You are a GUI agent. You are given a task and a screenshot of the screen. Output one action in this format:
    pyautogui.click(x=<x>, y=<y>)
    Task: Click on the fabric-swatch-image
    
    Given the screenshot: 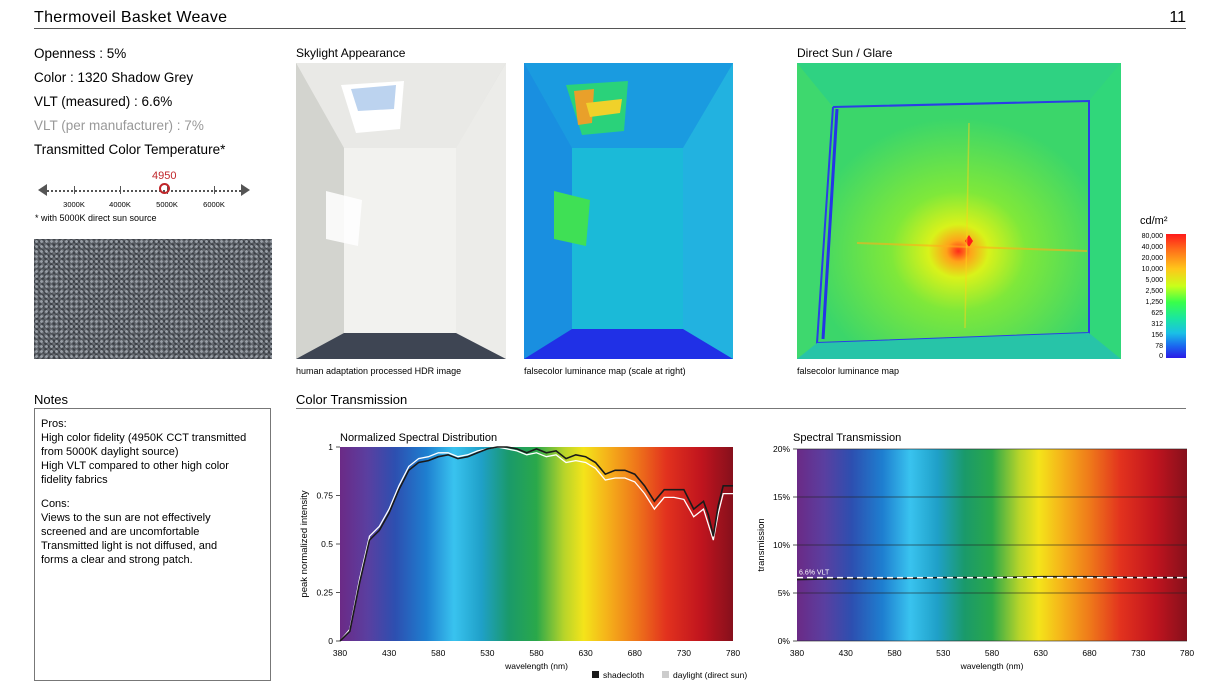 What is the action you would take?
    pyautogui.click(x=153, y=299)
    